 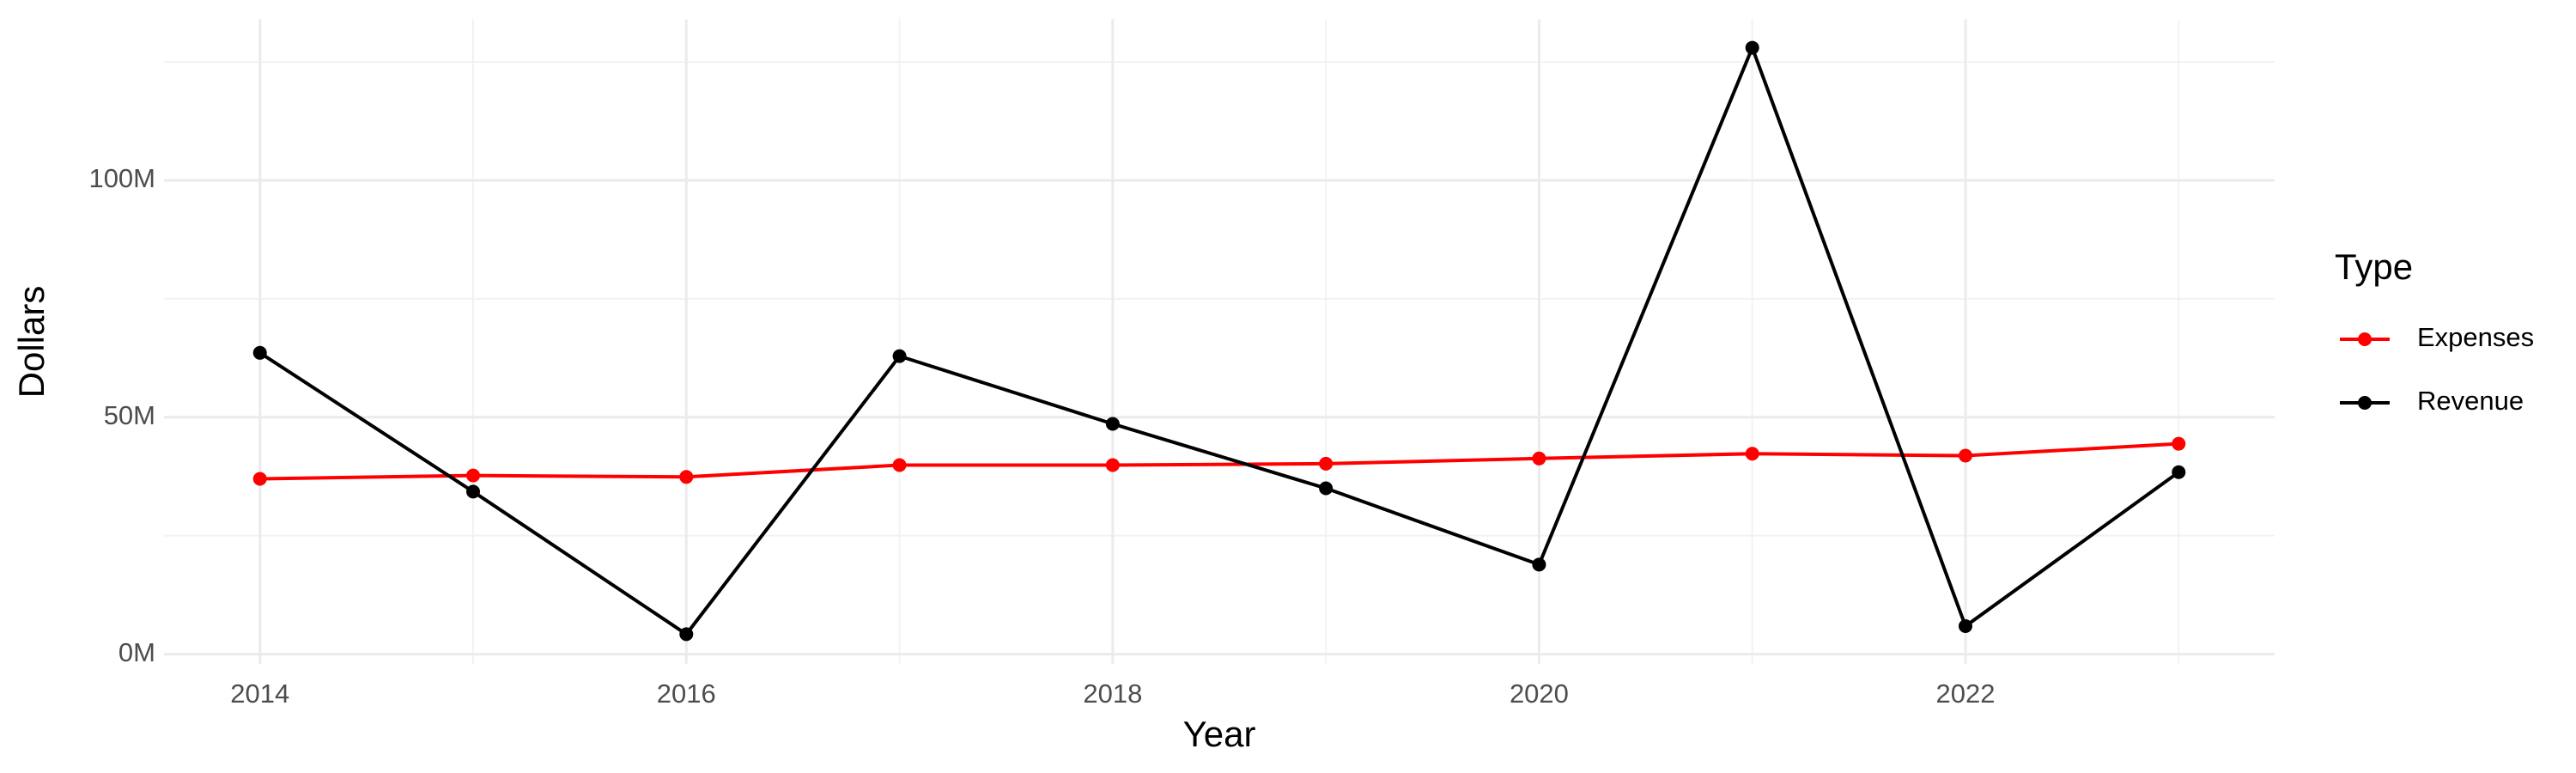 What do you see at coordinates (1219, 461) in the screenshot?
I see `series-line` at bounding box center [1219, 461].